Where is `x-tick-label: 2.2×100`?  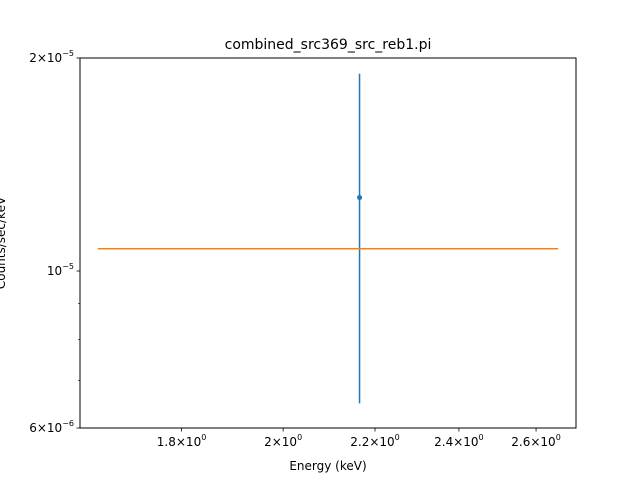 x-tick-label: 2.2×100 is located at coordinates (375, 441).